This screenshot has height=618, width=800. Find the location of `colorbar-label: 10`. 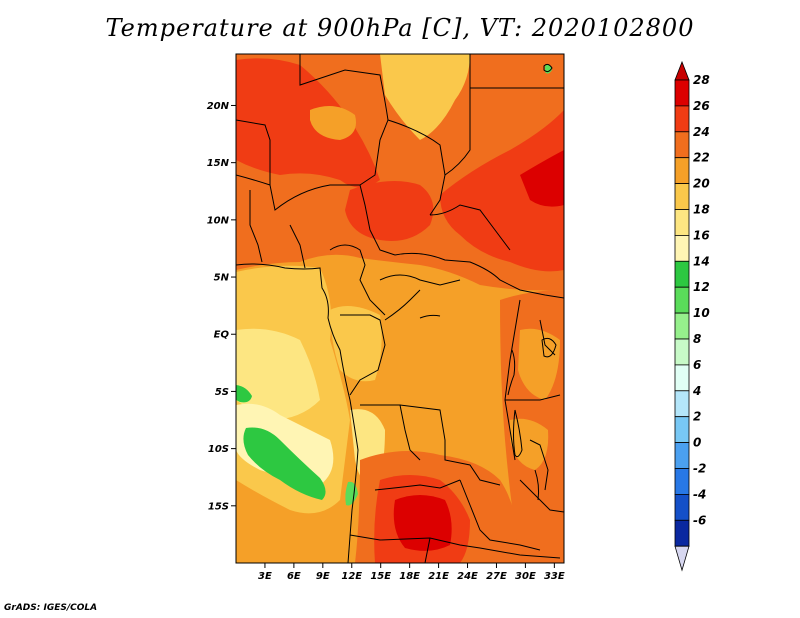

colorbar-label: 10 is located at coordinates (701, 313).